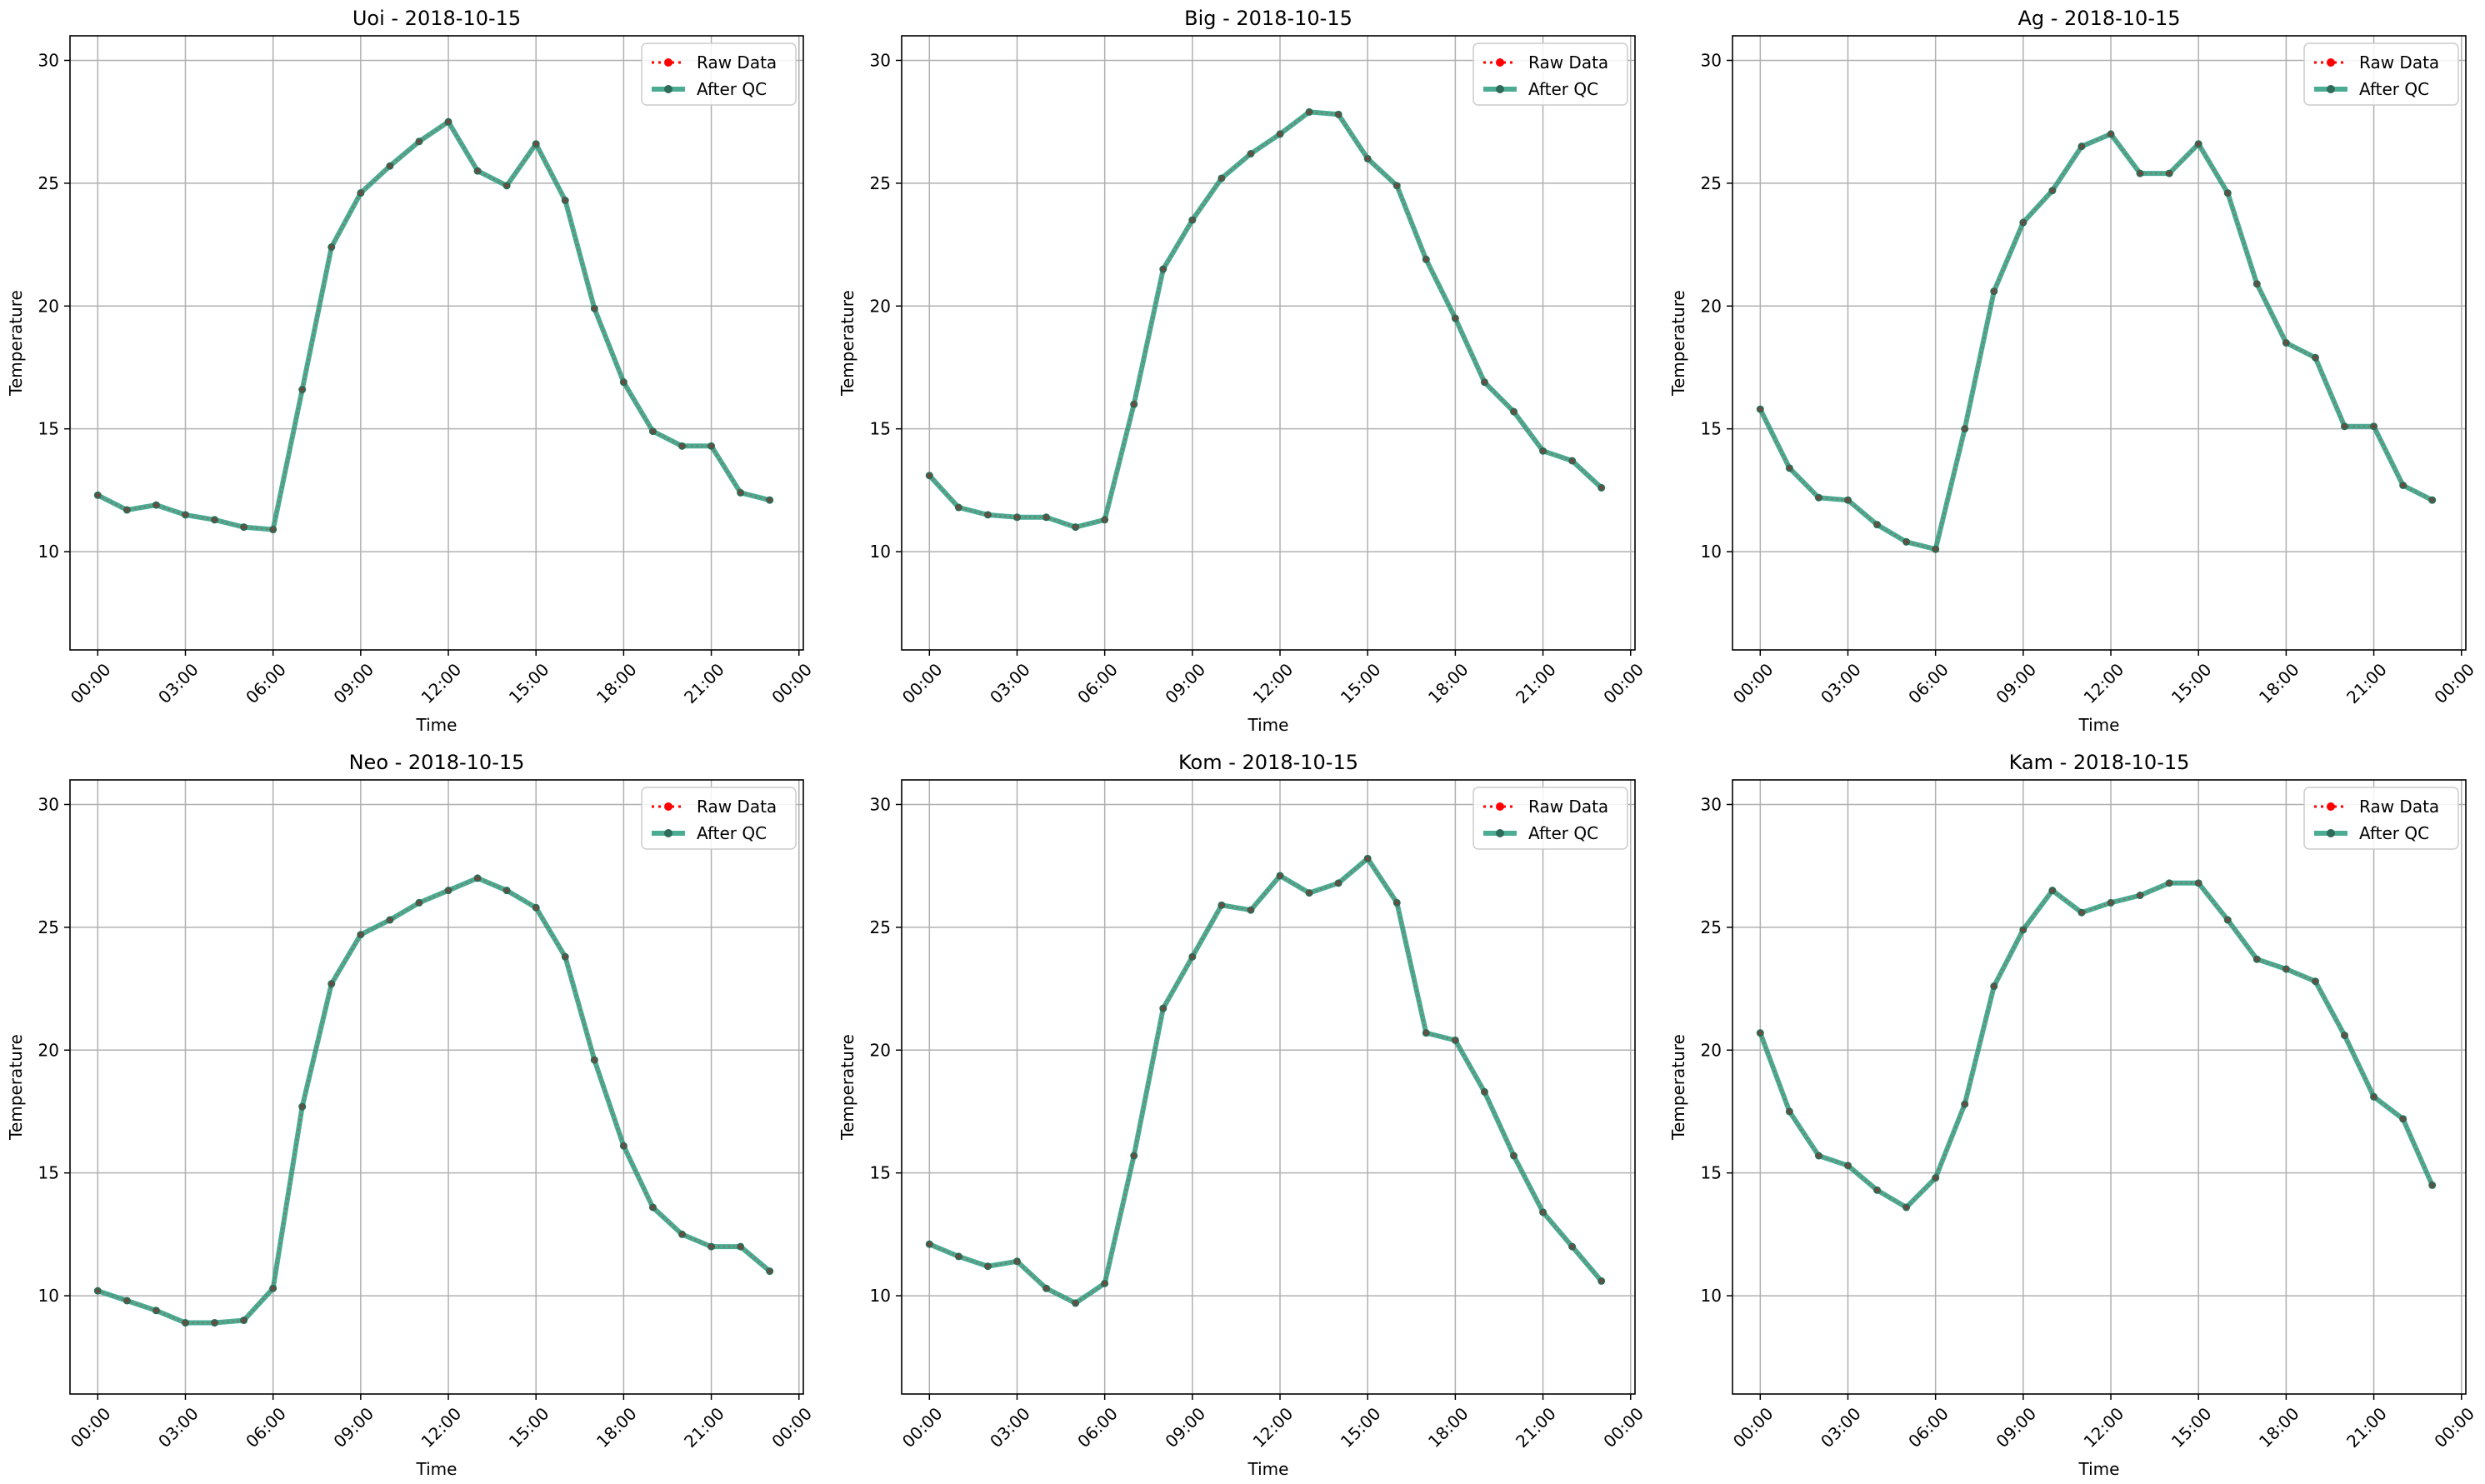 The height and width of the screenshot is (1484, 2485). What do you see at coordinates (2096, 1045) in the screenshot?
I see `chart-6-series-raw-data-line` at bounding box center [2096, 1045].